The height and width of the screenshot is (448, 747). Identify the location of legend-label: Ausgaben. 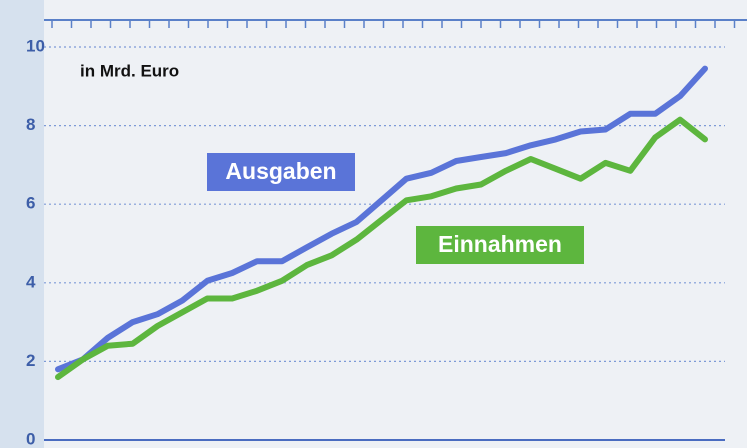
(280, 171).